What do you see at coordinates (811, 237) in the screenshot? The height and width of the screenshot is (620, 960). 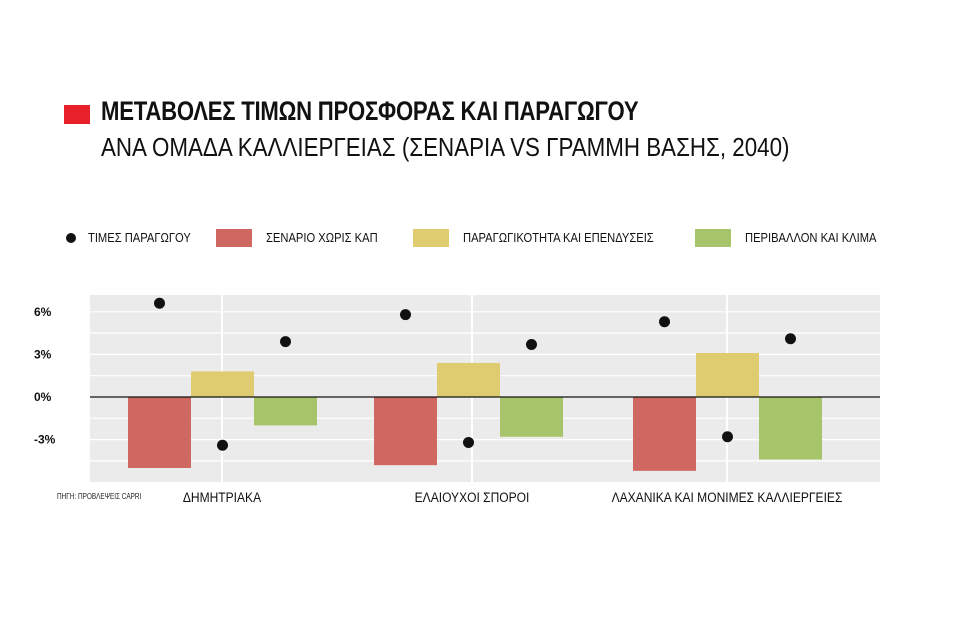 I see `legend-label: ΠΕΡΙΒΑΛΛΟΝ ΚΑΙ ΚΛΙΜΑ` at bounding box center [811, 237].